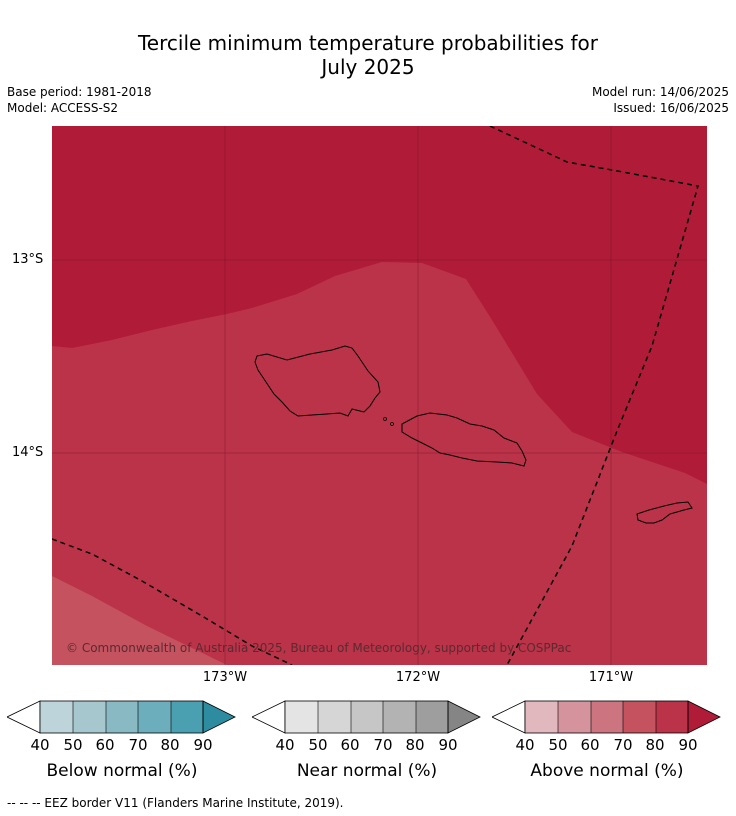 The image size is (736, 816). What do you see at coordinates (28, 452) in the screenshot?
I see `lat-label-14s: 14°S` at bounding box center [28, 452].